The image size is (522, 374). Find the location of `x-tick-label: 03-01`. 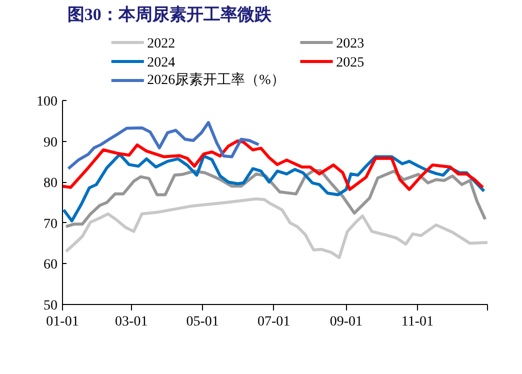

x-tick-label: 03-01 is located at coordinates (131, 322).